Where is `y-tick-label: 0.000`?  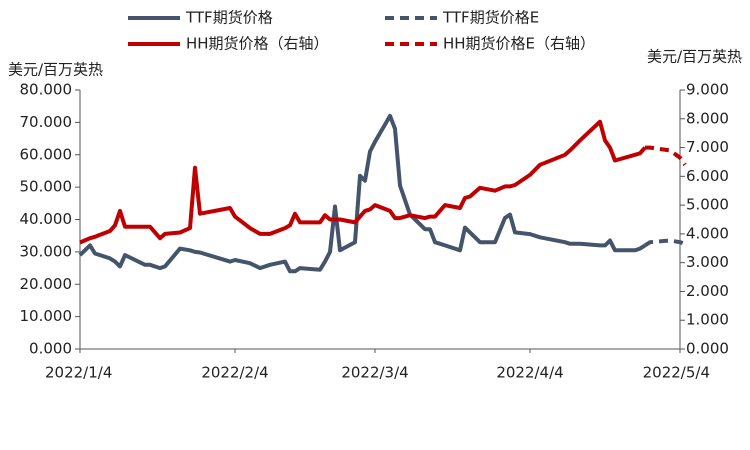 y-tick-label: 0.000 is located at coordinates (50, 349).